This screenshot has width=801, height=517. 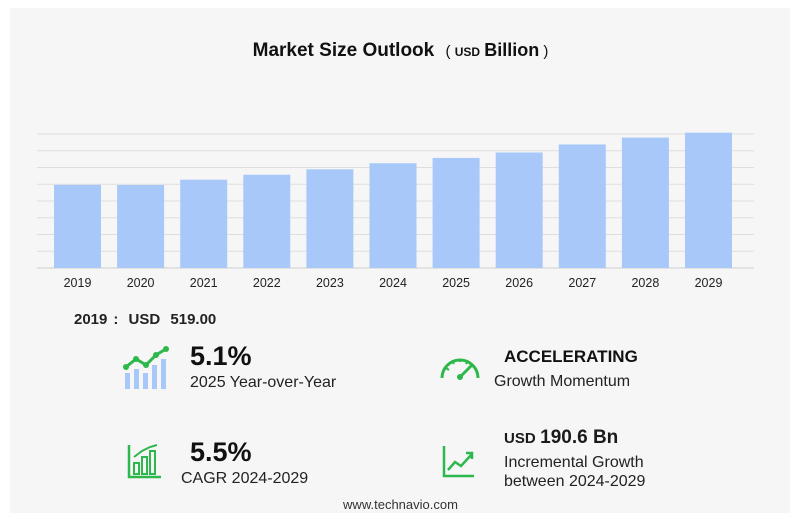 What do you see at coordinates (144, 461) in the screenshot?
I see `bar-chart-icon` at bounding box center [144, 461].